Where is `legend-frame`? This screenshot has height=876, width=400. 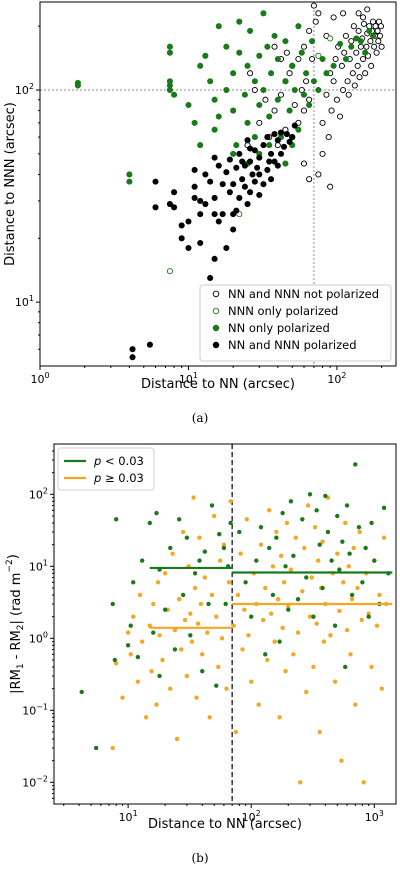 legend-frame is located at coordinates (295, 323).